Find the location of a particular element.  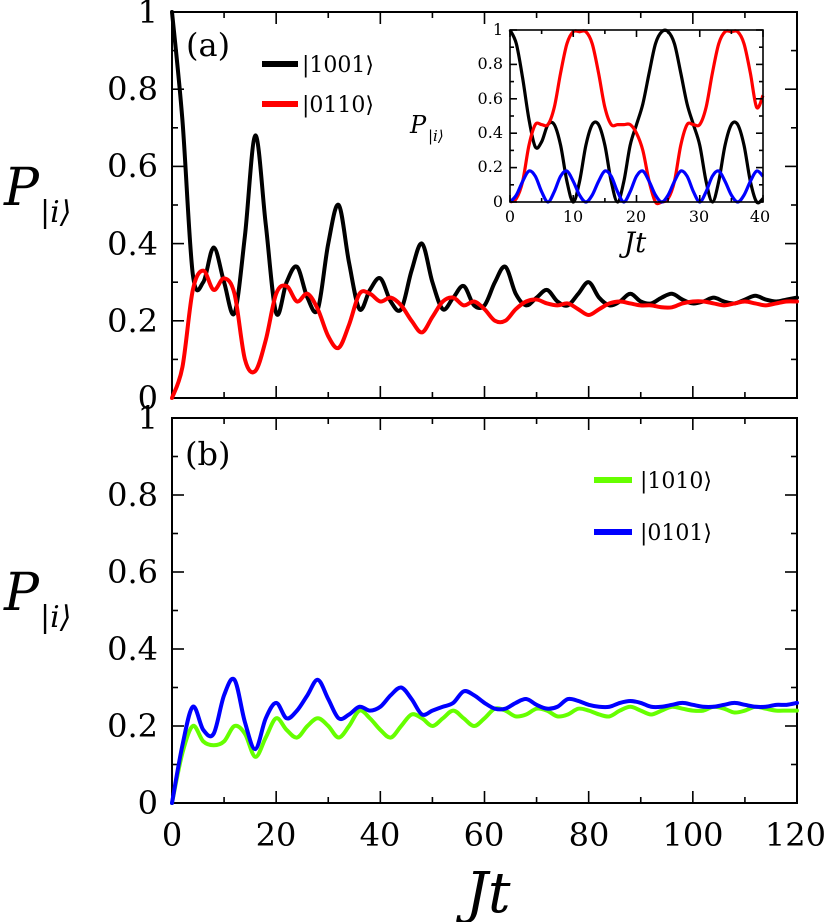

panel-b-series is located at coordinates (484, 740).